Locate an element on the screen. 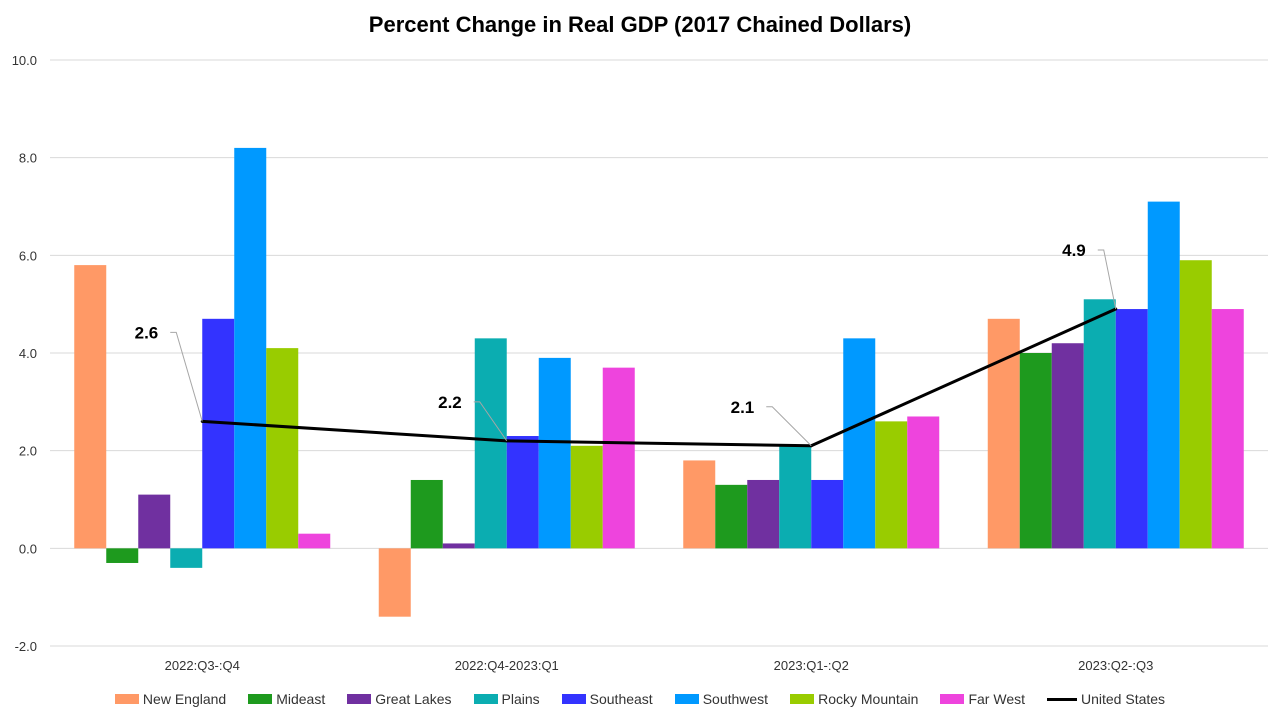 The height and width of the screenshot is (720, 1280). legend-item: Mideast is located at coordinates (286, 699).